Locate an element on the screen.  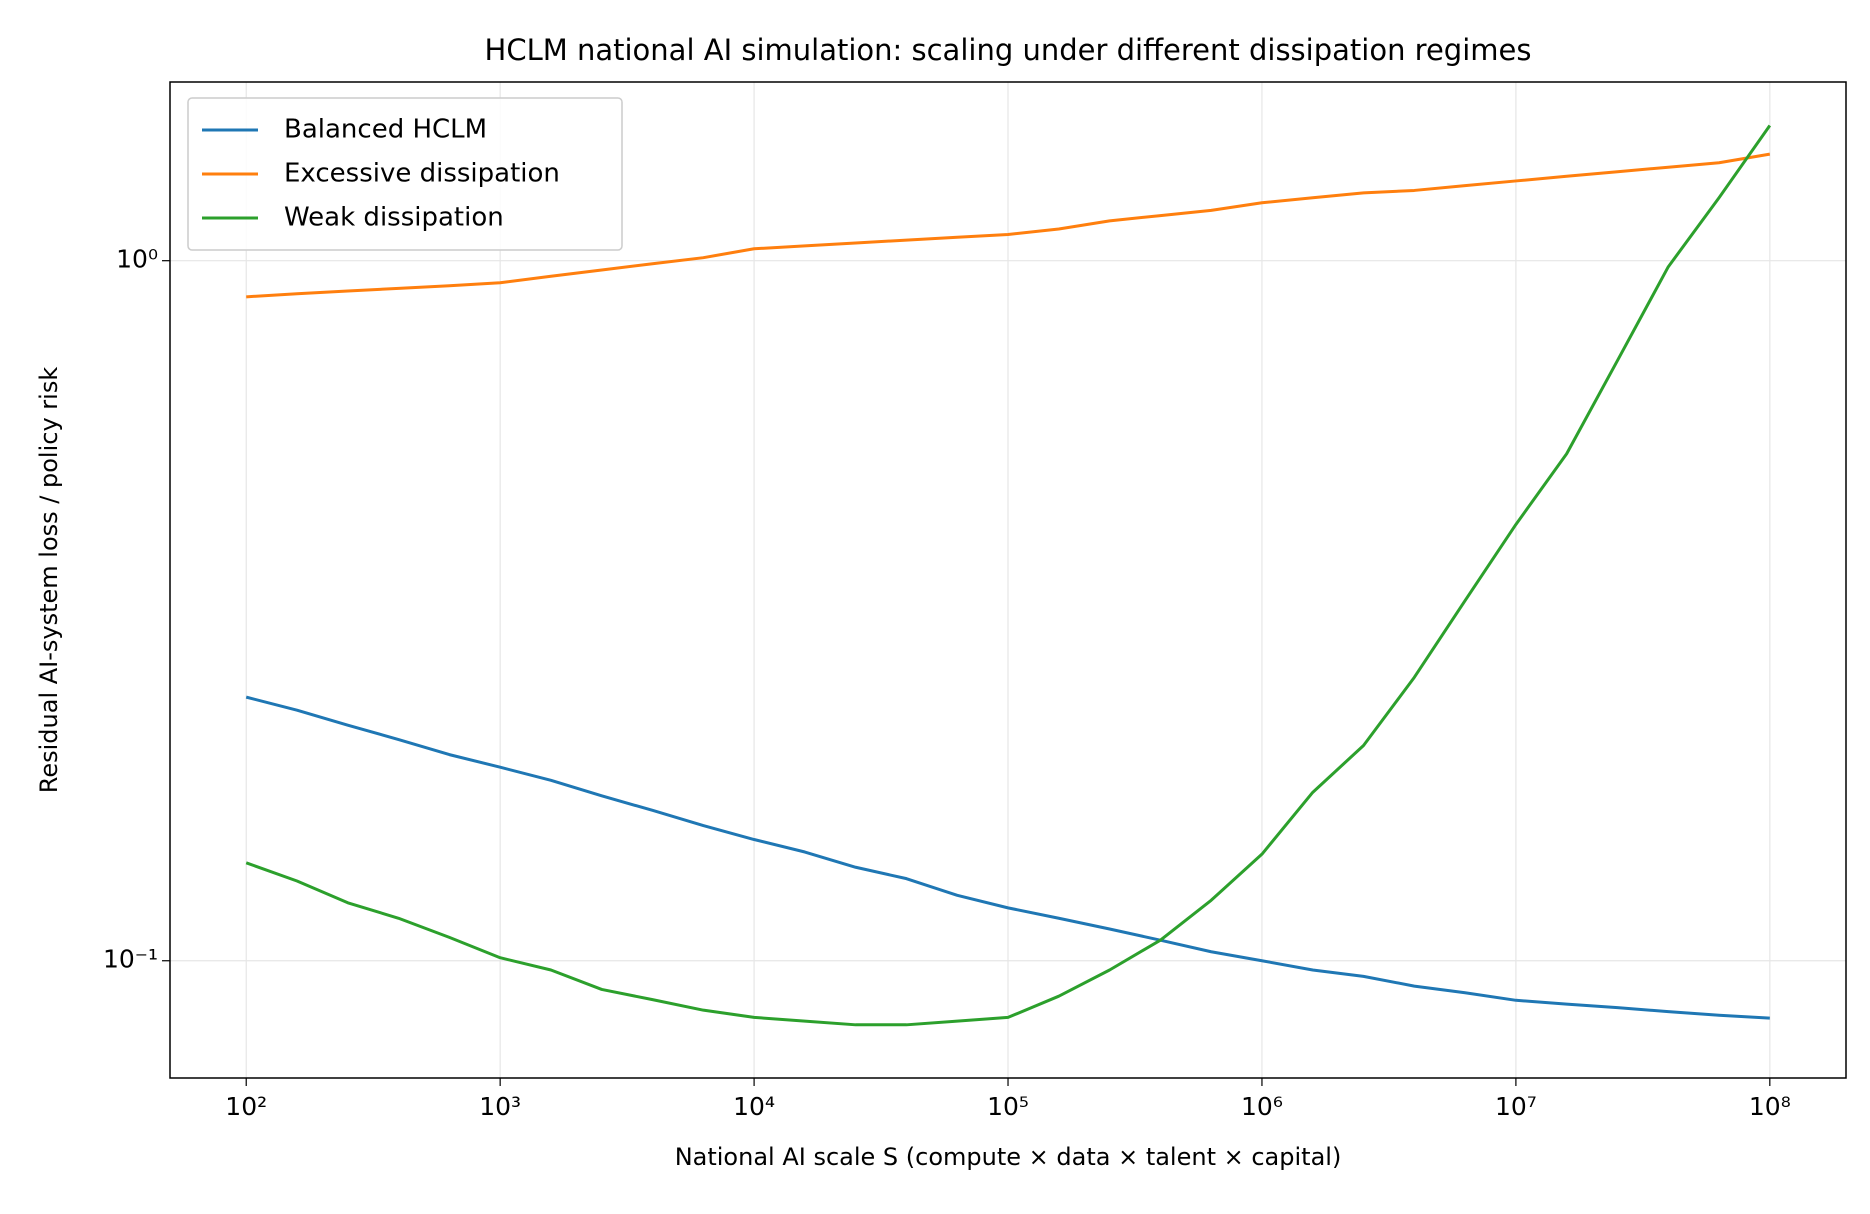
y-axis-label: Residual AI-system loss / policy risk is located at coordinates (49, 580).